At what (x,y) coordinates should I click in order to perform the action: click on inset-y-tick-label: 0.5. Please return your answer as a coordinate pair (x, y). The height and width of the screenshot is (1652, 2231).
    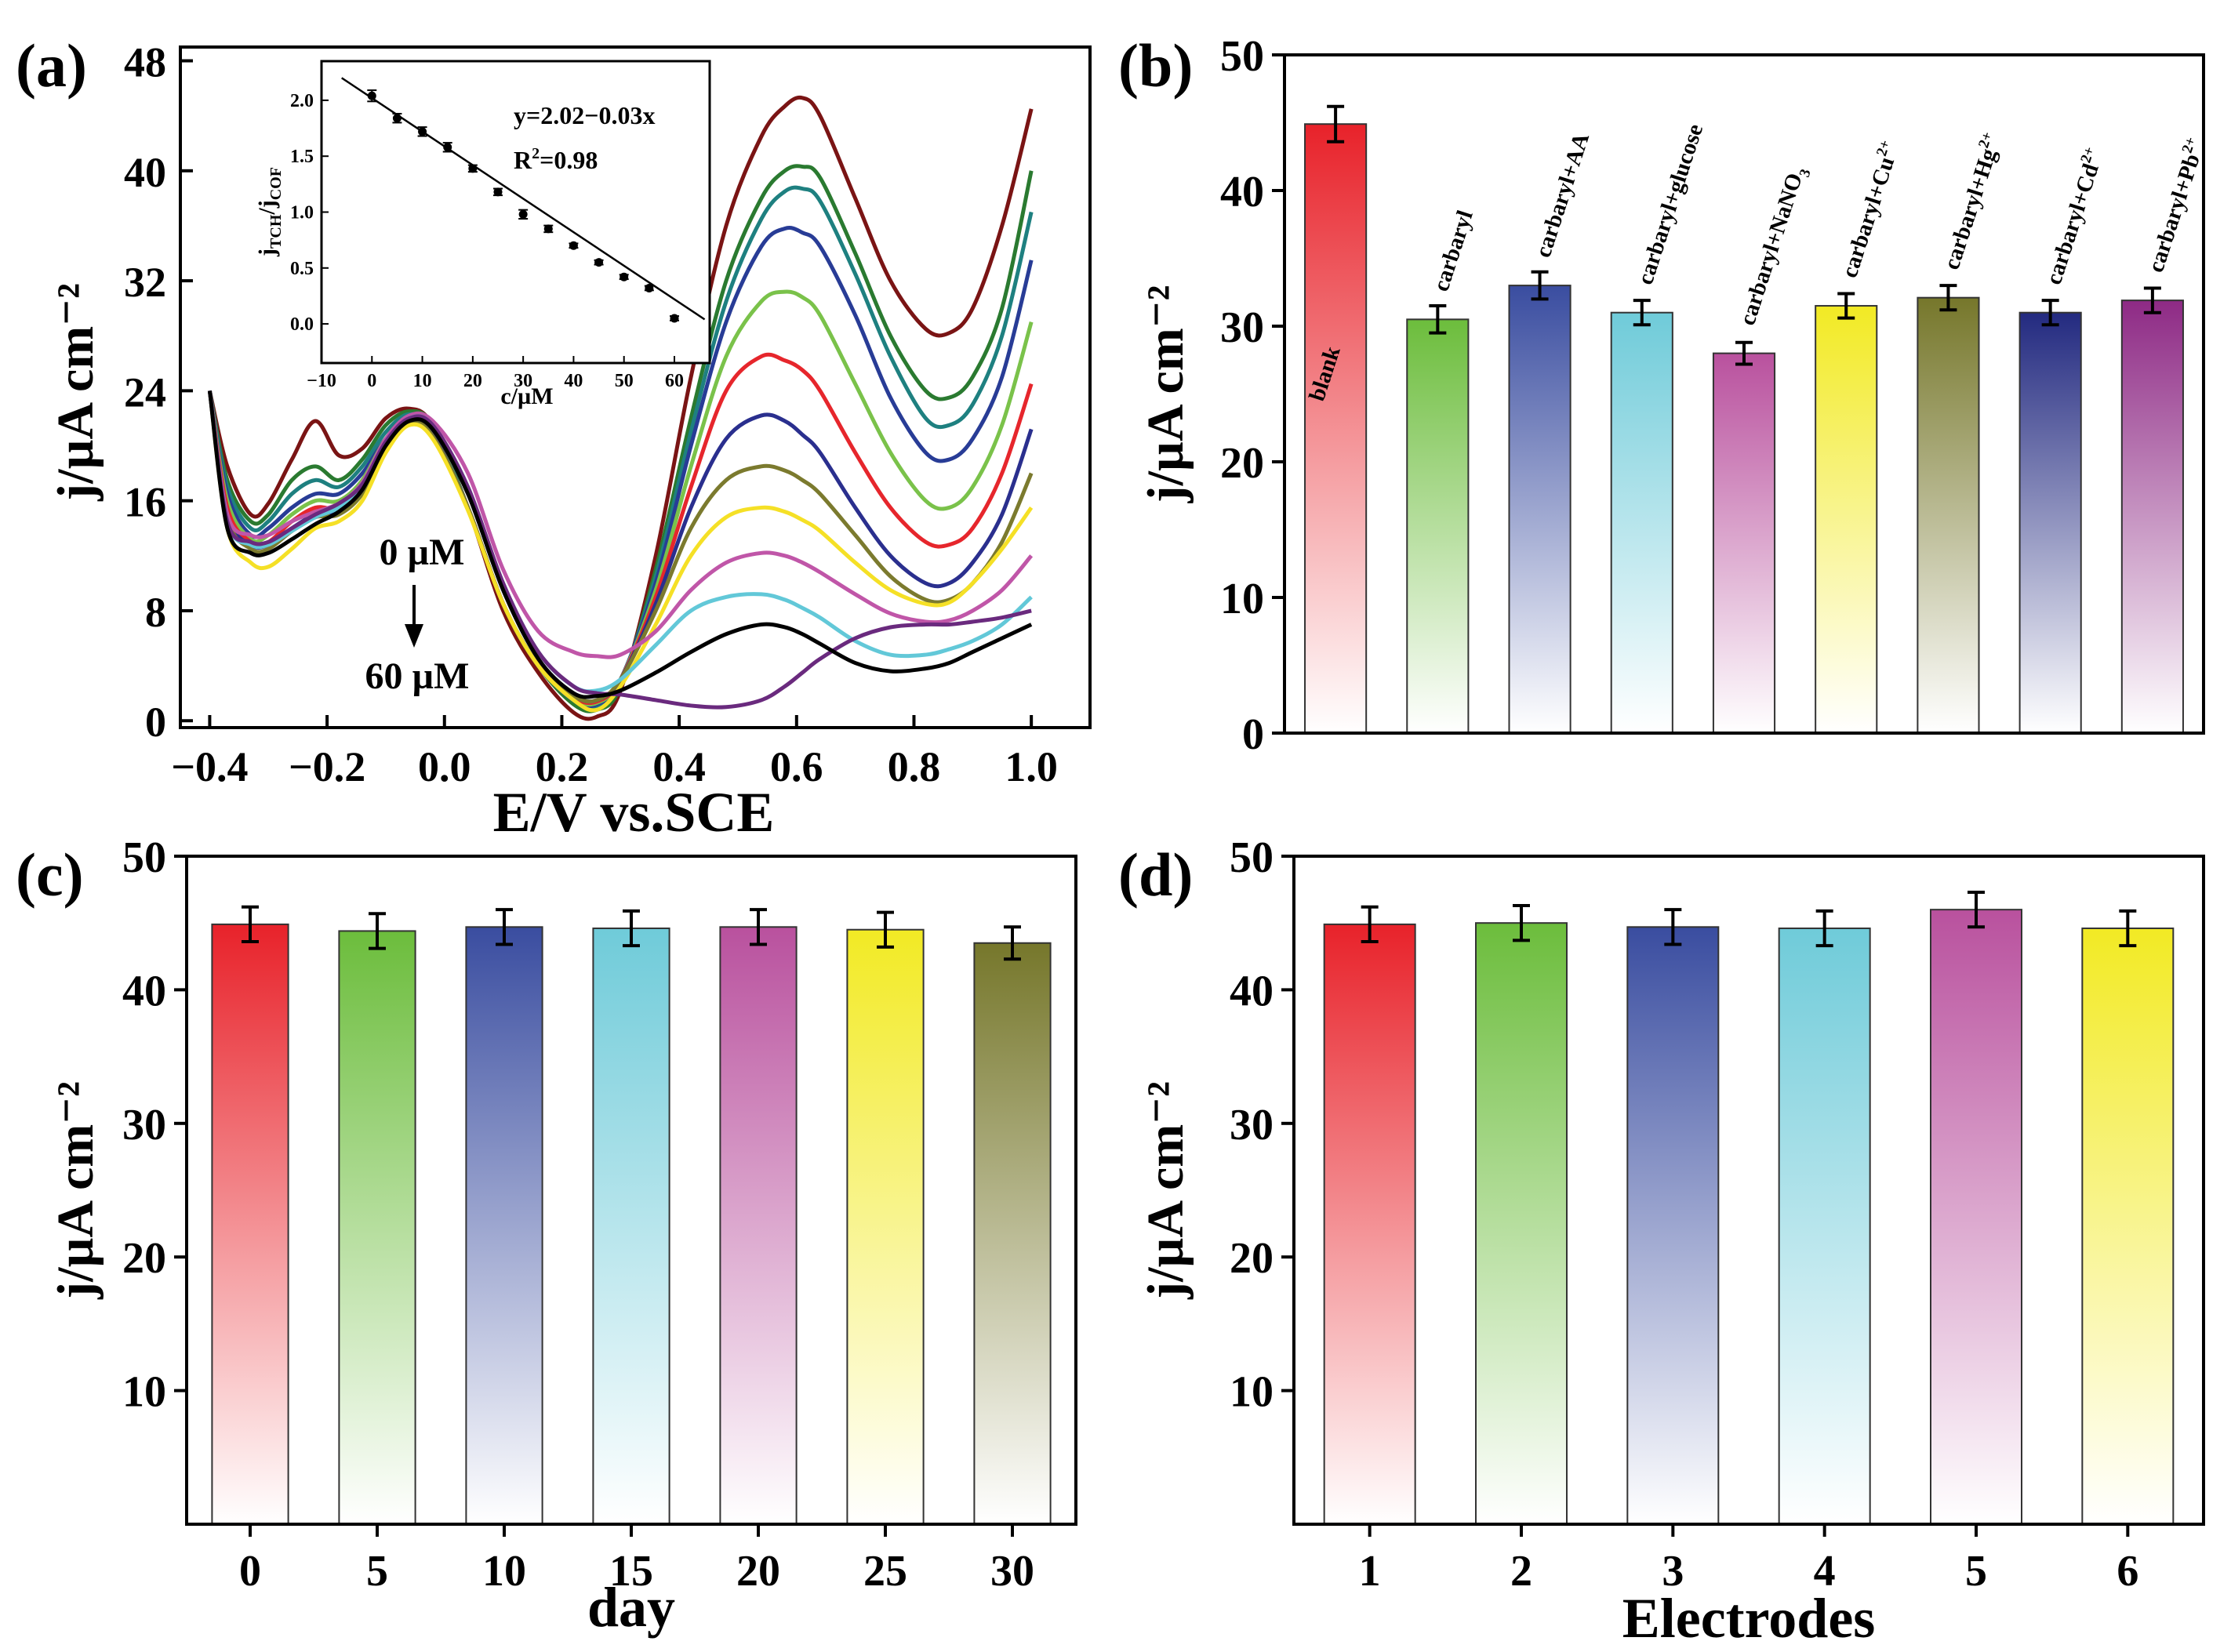
    Looking at the image, I should click on (302, 269).